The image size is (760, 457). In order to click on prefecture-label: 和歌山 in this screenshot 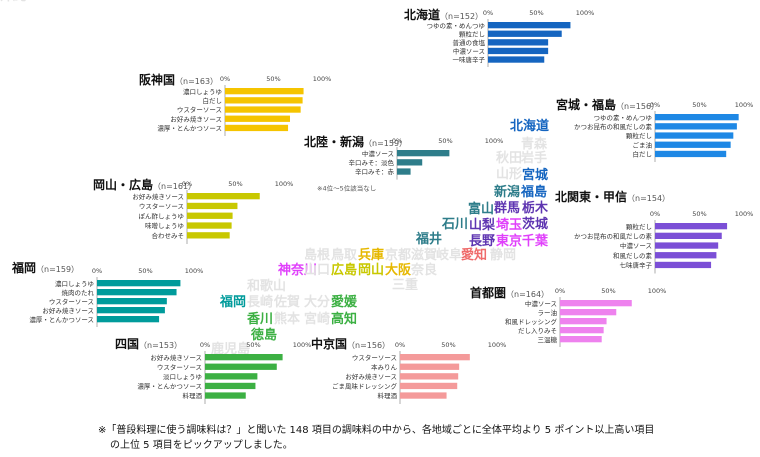, I will do `click(266, 286)`.